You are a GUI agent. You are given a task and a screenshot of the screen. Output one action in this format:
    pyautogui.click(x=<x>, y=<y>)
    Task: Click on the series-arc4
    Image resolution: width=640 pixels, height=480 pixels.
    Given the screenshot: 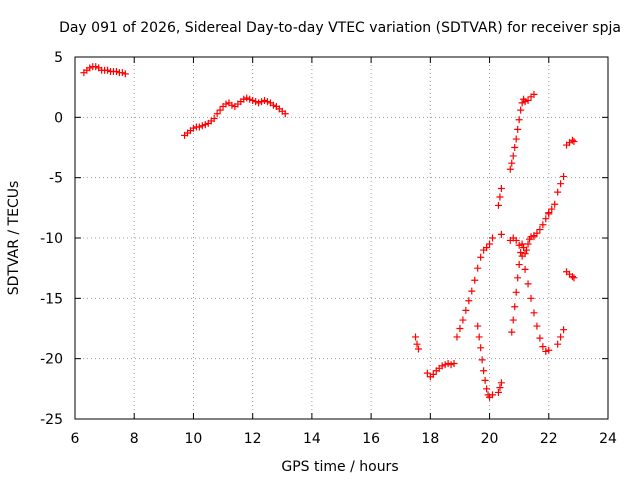 What is the action you would take?
    pyautogui.click(x=440, y=370)
    